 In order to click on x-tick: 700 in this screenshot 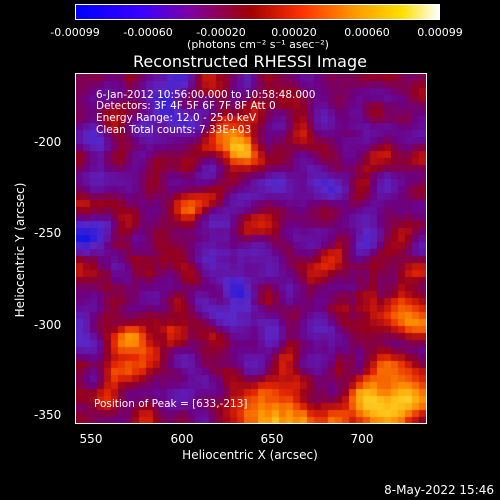, I will do `click(362, 439)`.